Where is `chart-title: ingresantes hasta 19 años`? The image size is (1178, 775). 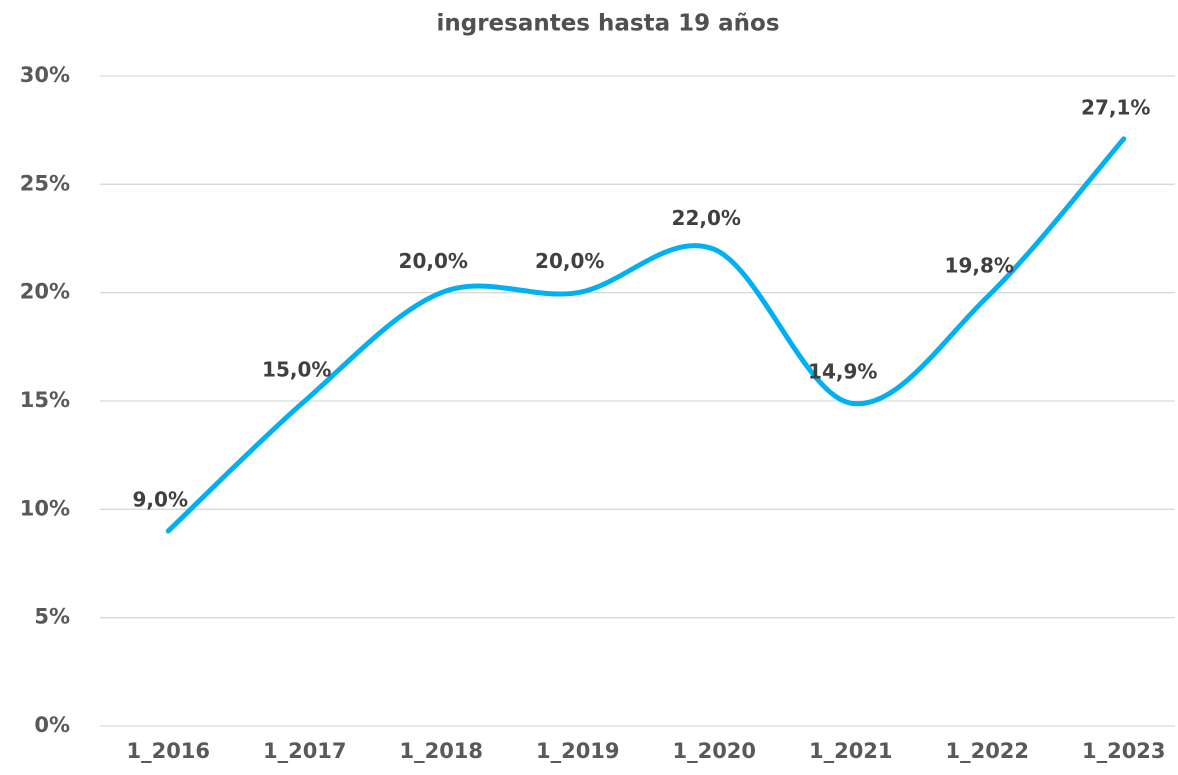
chart-title: ingresantes hasta 19 años is located at coordinates (607, 24).